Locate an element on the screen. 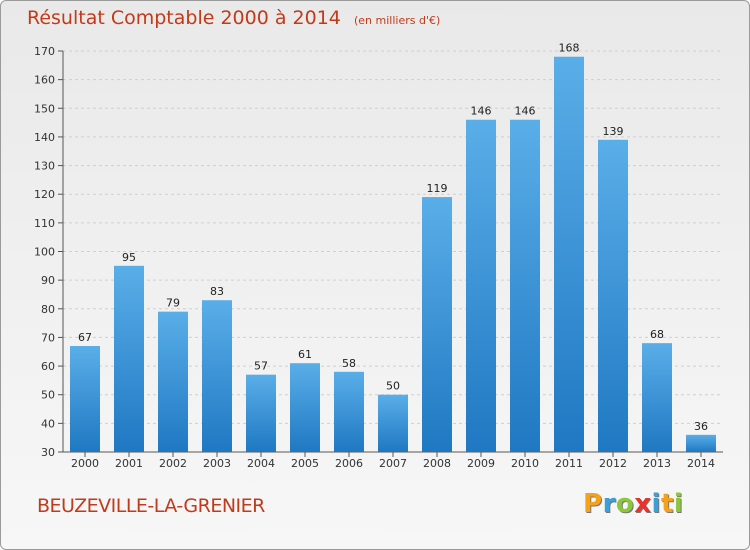  x-tick-label: 2007 is located at coordinates (393, 463).